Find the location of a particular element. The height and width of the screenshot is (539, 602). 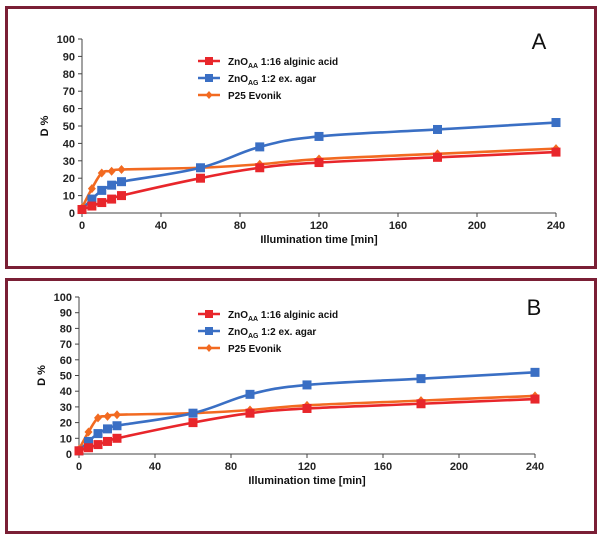

y-tick-label-a: 20 is located at coordinates (69, 179).